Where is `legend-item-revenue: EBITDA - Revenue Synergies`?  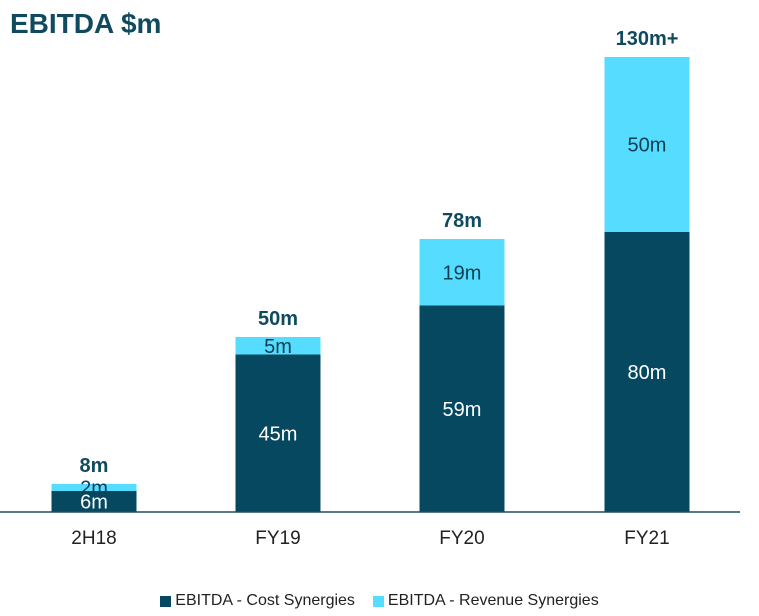 legend-item-revenue: EBITDA - Revenue Synergies is located at coordinates (485, 601).